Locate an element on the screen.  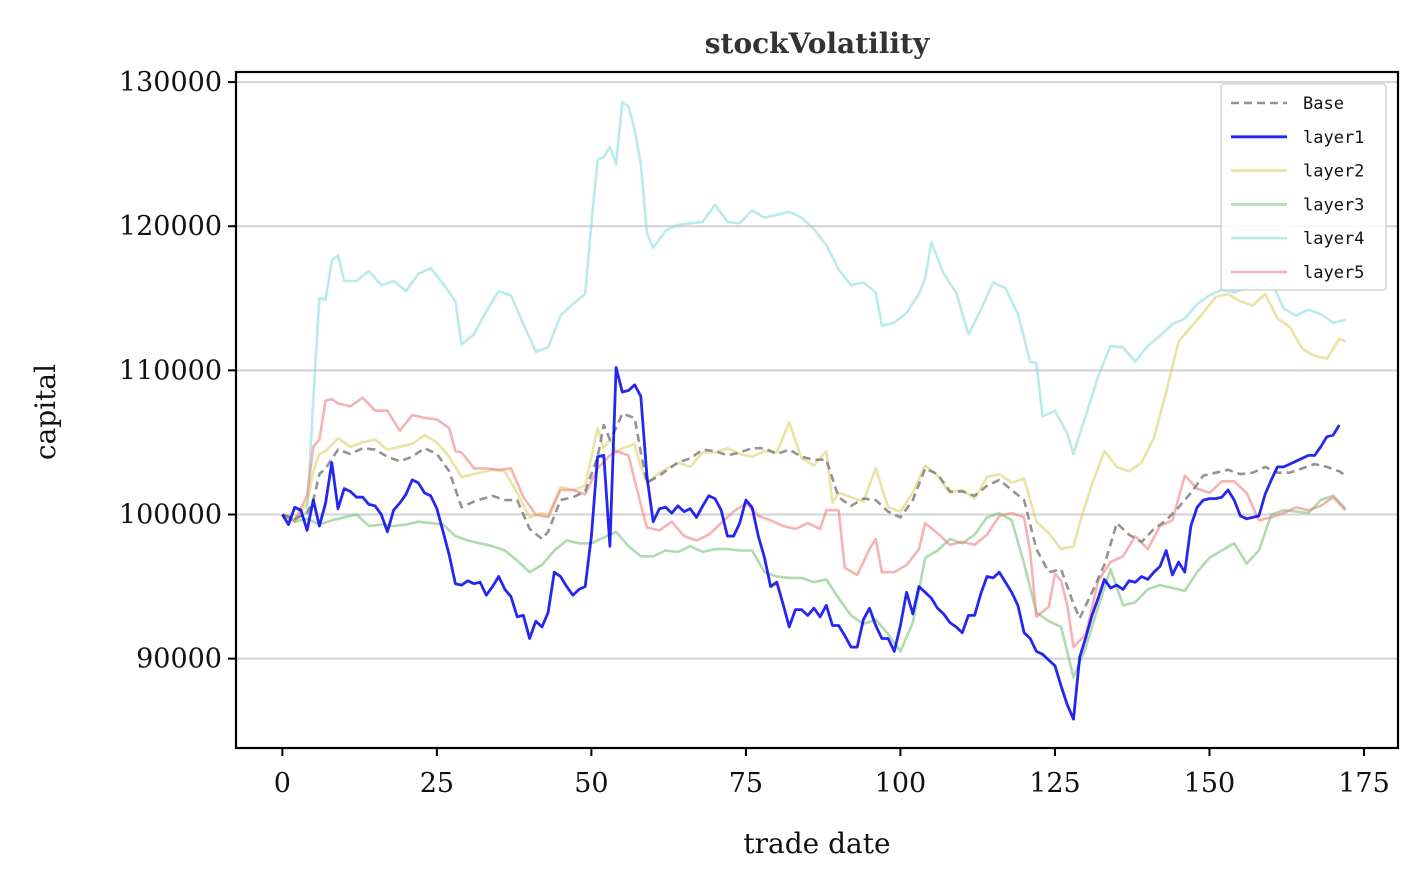
legend-label-base: Base is located at coordinates (1323, 104).